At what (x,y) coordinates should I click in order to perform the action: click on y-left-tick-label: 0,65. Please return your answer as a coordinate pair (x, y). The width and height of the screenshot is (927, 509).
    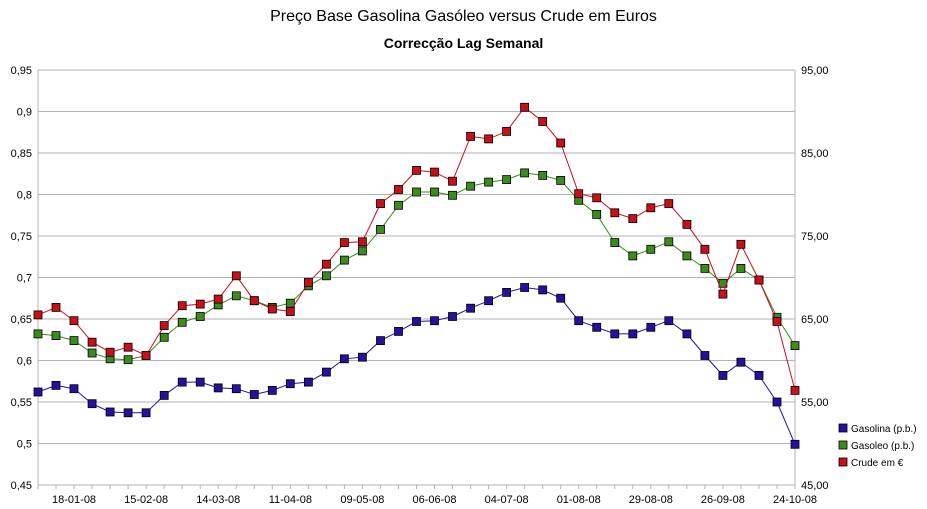
    Looking at the image, I should click on (21, 320).